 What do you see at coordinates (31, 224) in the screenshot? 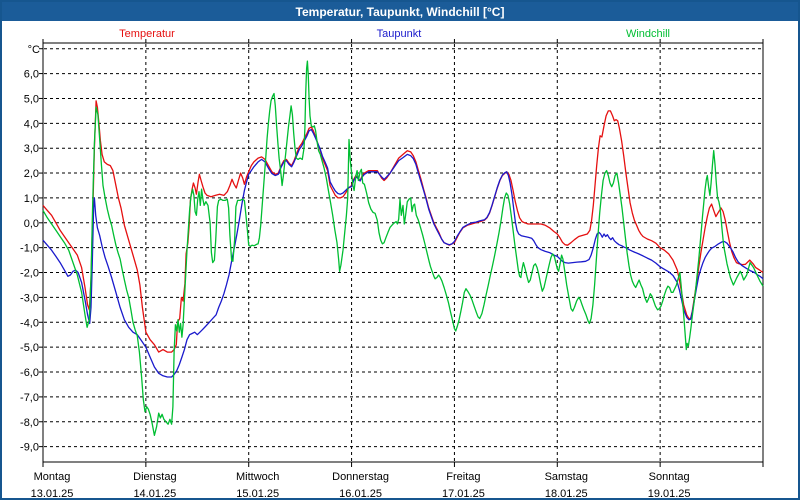
I see `y-tick-label: 0,0` at bounding box center [31, 224].